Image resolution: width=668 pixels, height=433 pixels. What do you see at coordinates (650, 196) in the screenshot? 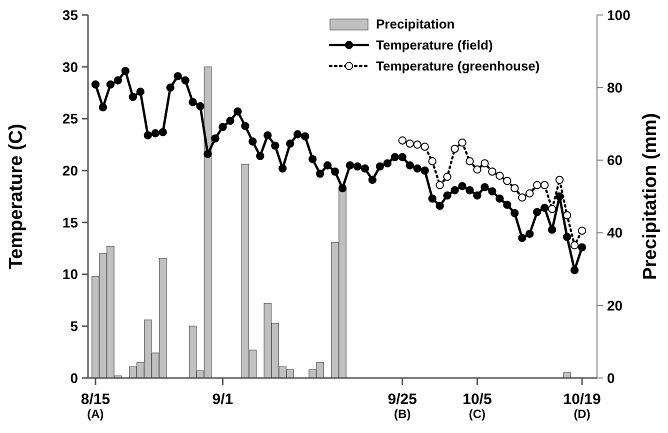
I see `y2-axis-title: Precipitation (mm)` at bounding box center [650, 196].